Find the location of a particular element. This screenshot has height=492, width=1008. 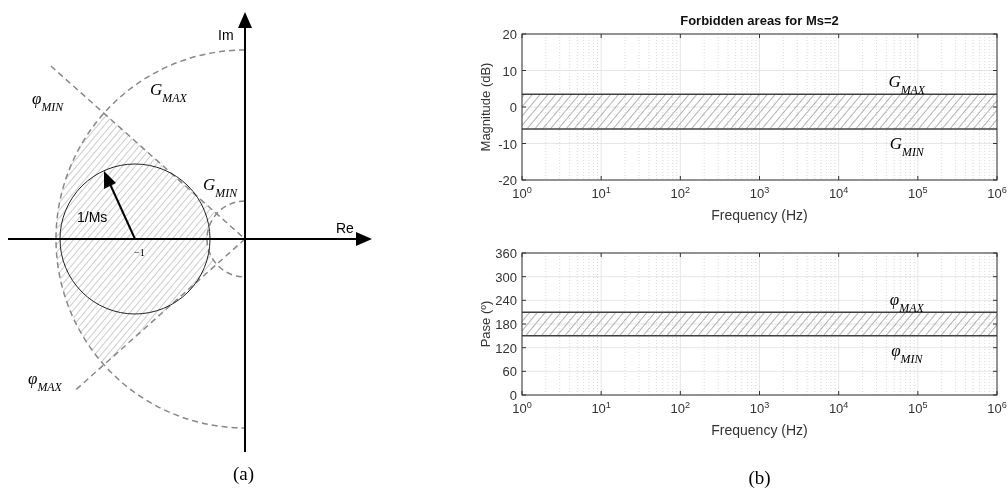

text: G$_{MAX}$ is located at coordinates (169, 92).